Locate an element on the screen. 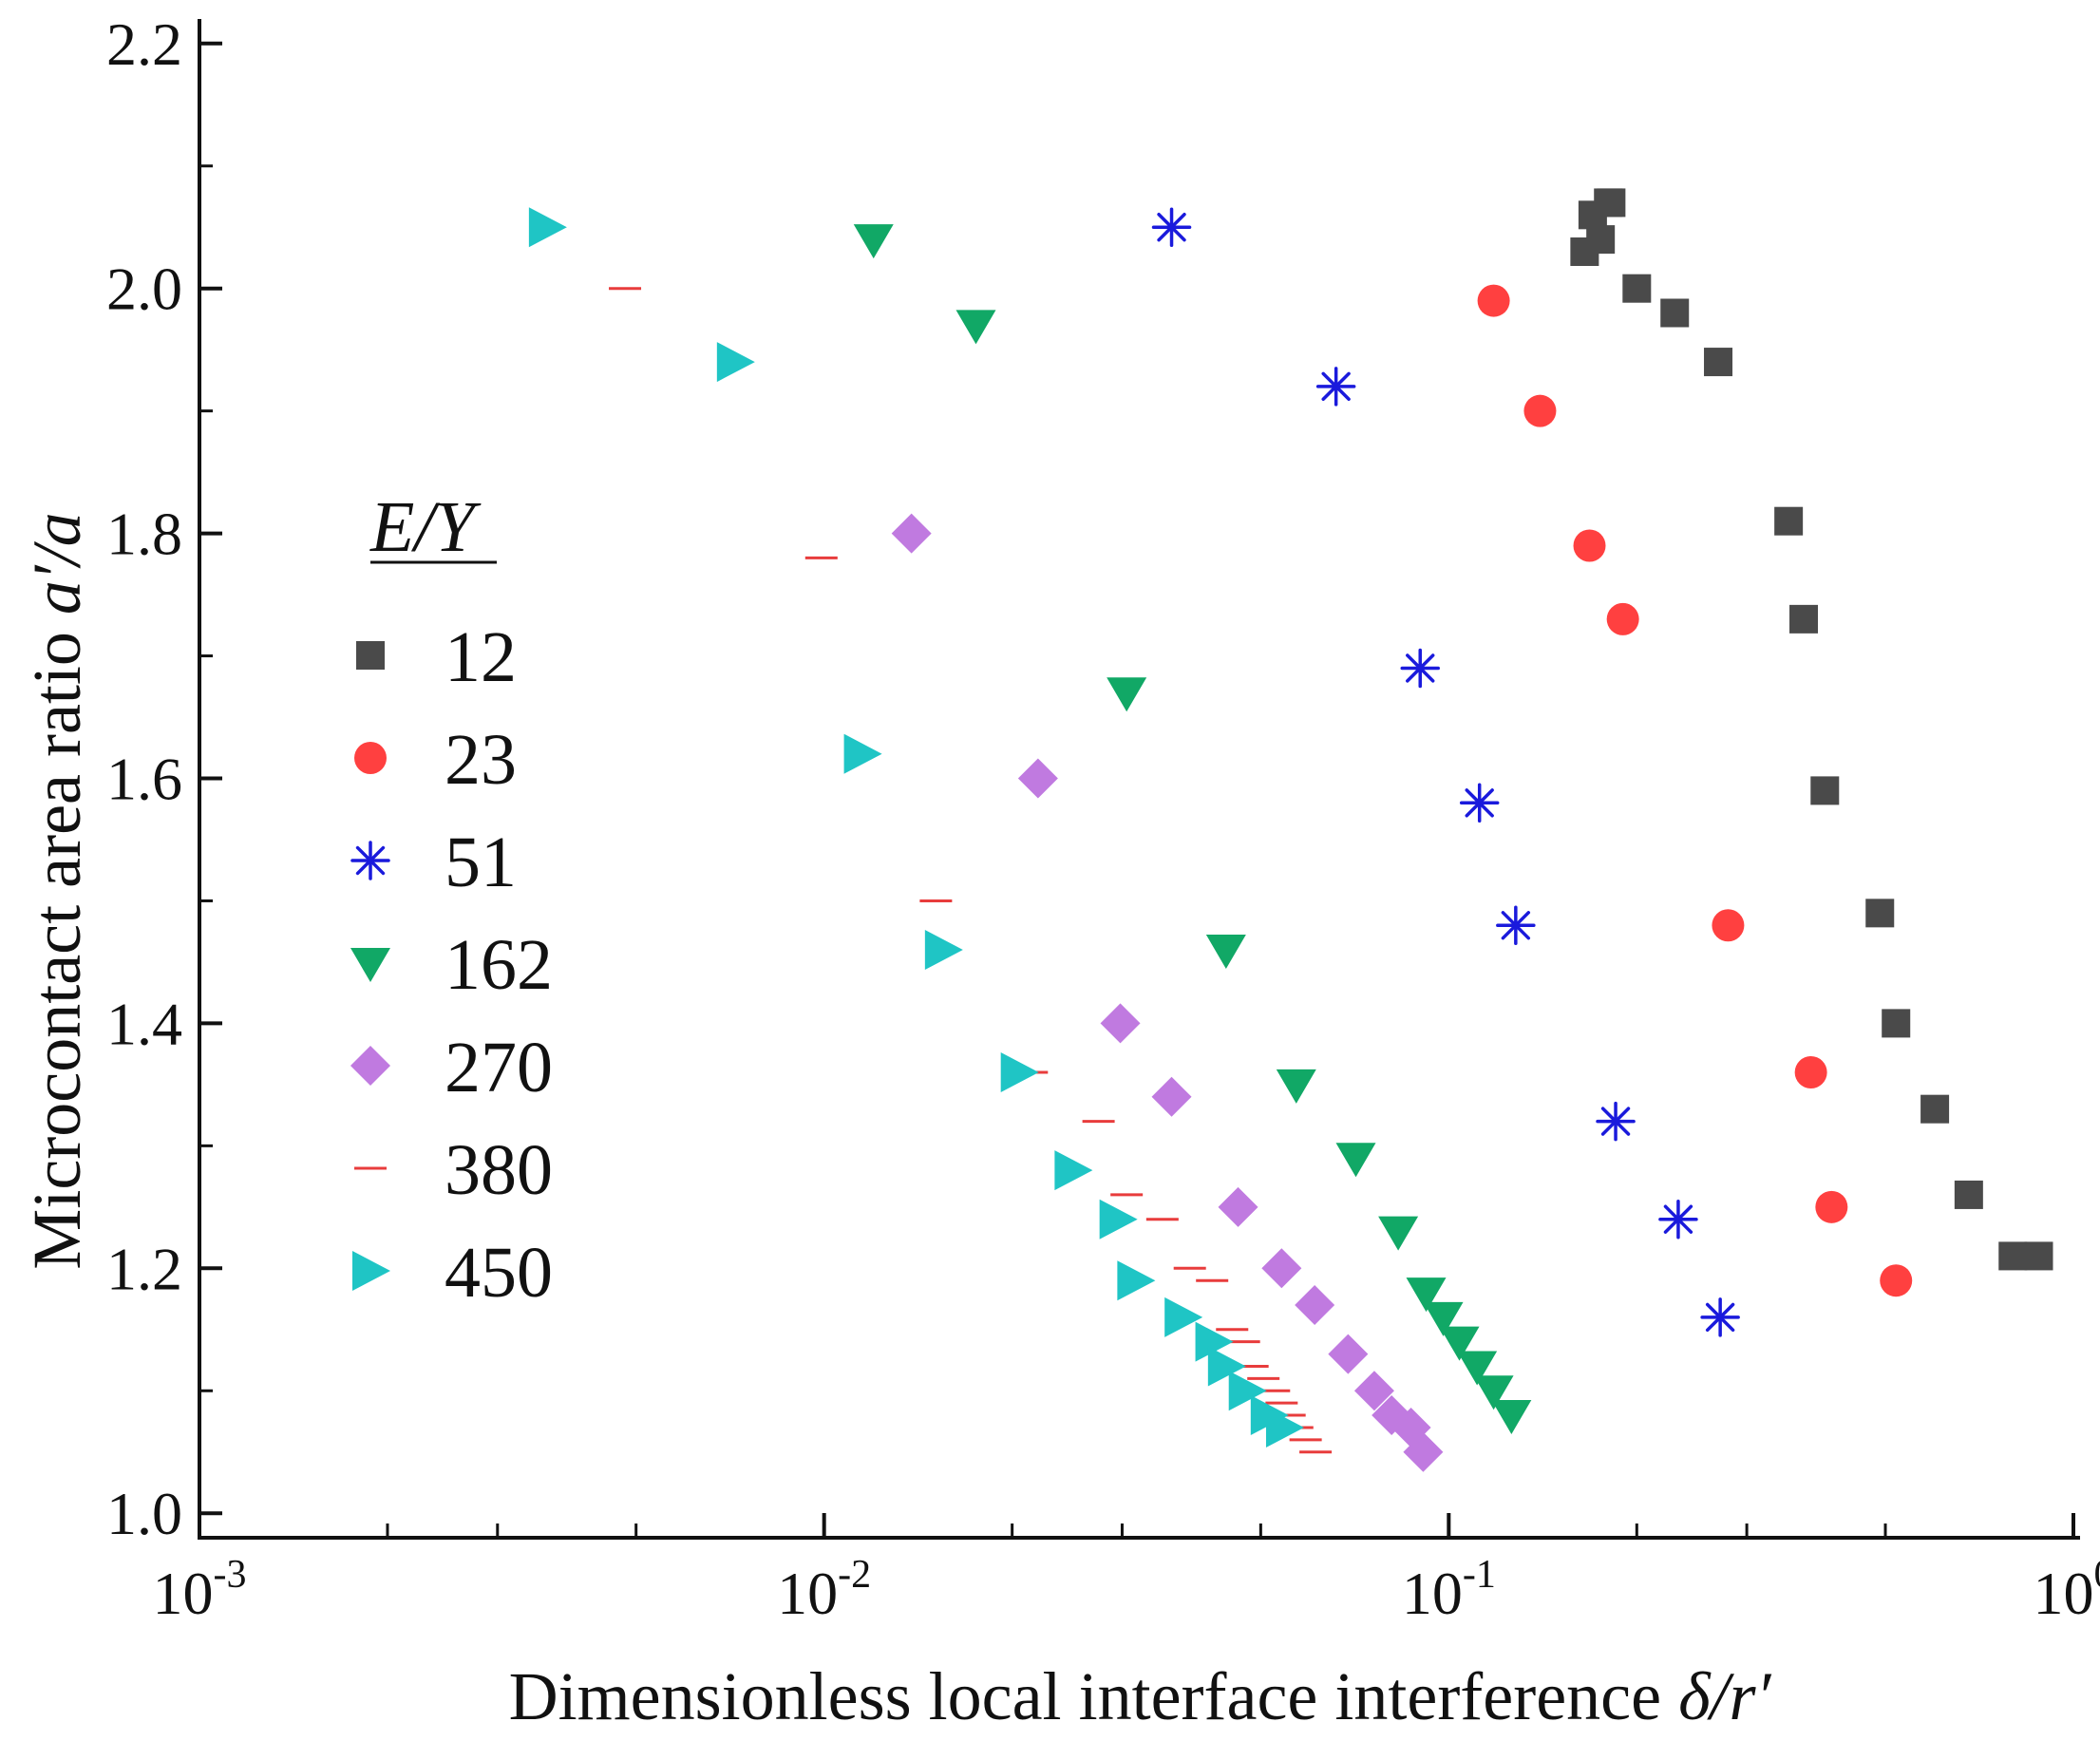  legend-item-380: 380 is located at coordinates (454, 1170).